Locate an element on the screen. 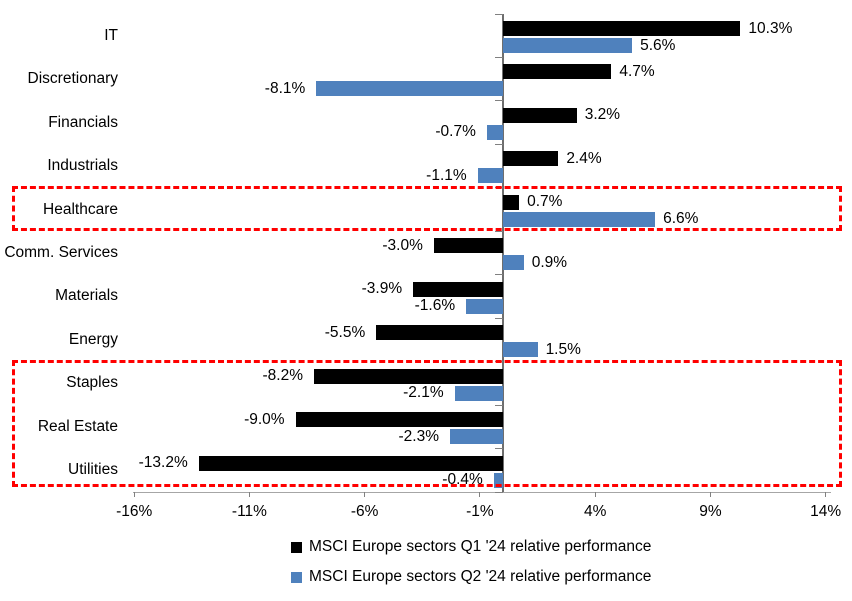 The image size is (852, 601). q2-legend-swatch-icon is located at coordinates (296, 577).